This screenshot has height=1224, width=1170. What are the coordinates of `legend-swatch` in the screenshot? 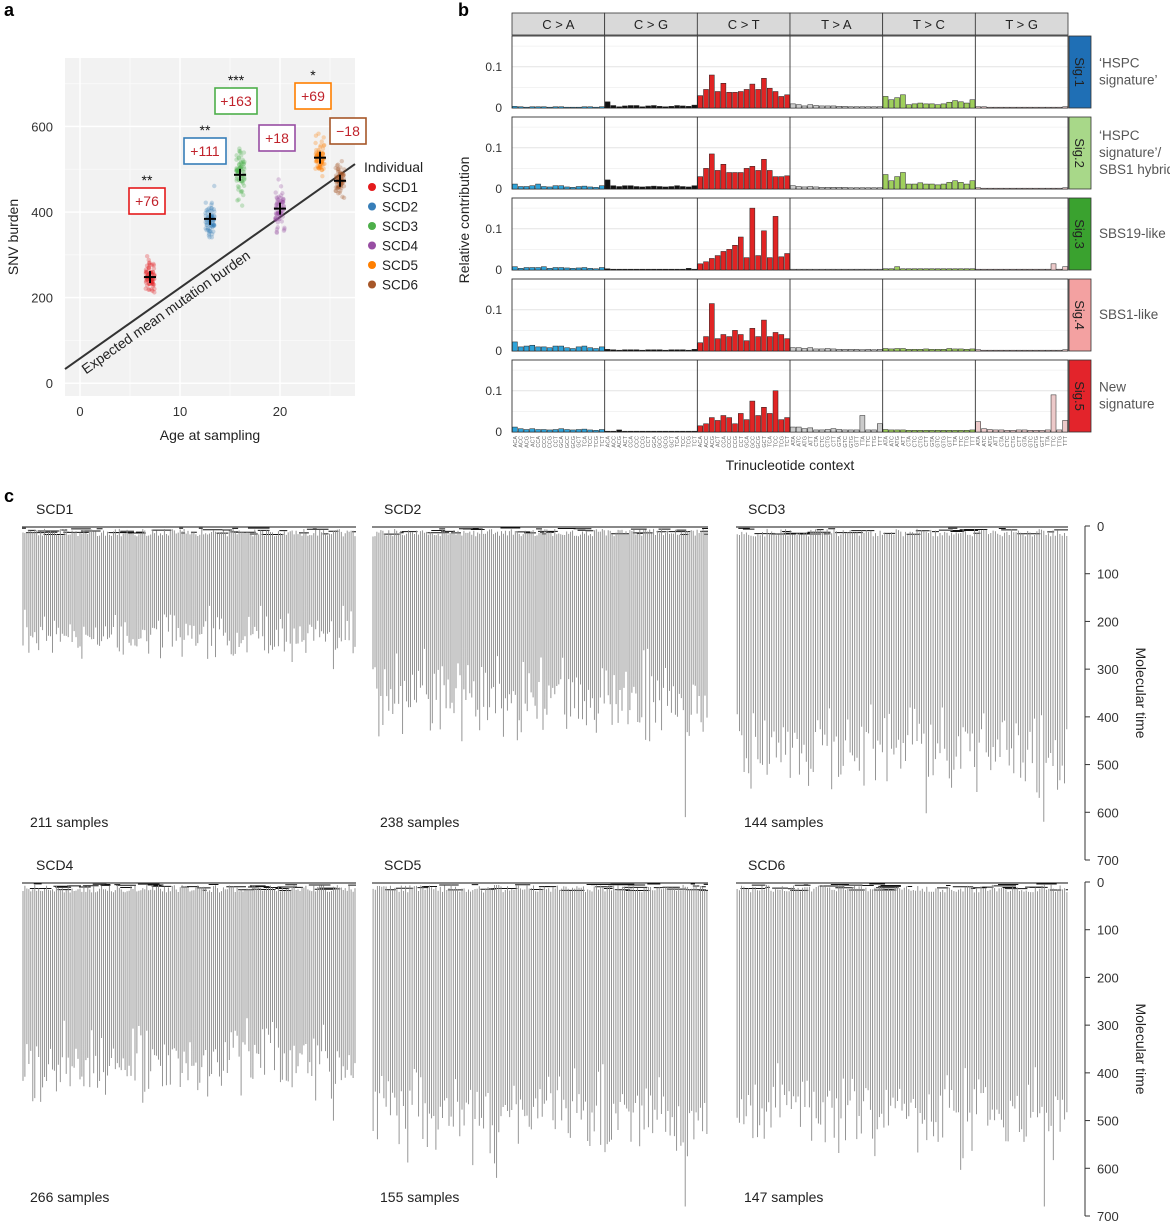 It's located at (372, 226).